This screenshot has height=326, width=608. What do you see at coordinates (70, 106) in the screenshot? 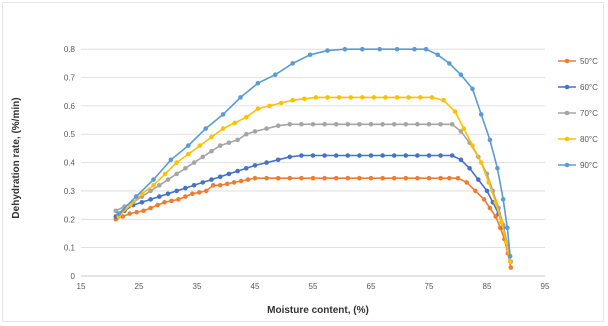
I see `y-tick-label-6: 0.6` at bounding box center [70, 106].